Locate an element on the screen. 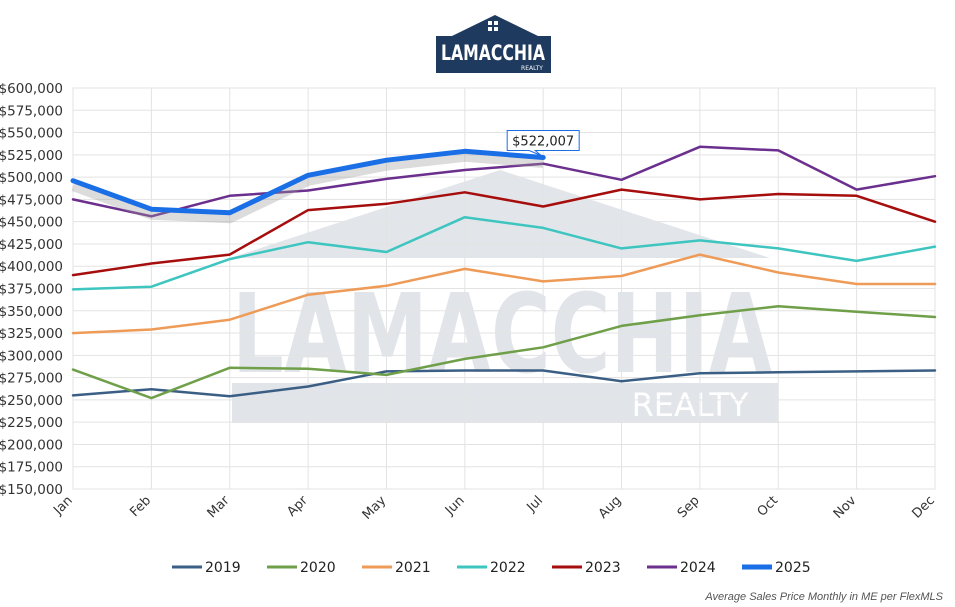 The width and height of the screenshot is (955, 607). data-point-2023-Jan is located at coordinates (73, 275).